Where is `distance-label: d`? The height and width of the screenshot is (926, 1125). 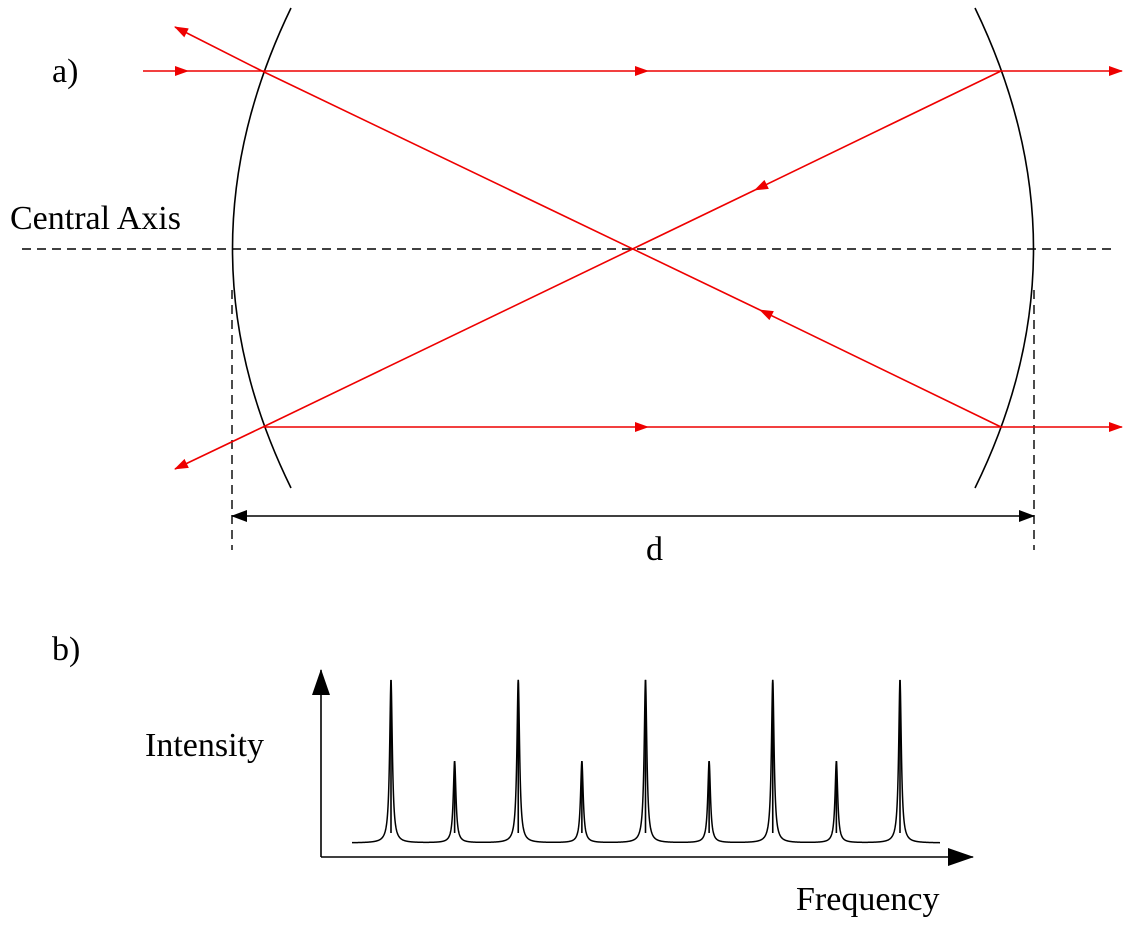 distance-label: d is located at coordinates (654, 549).